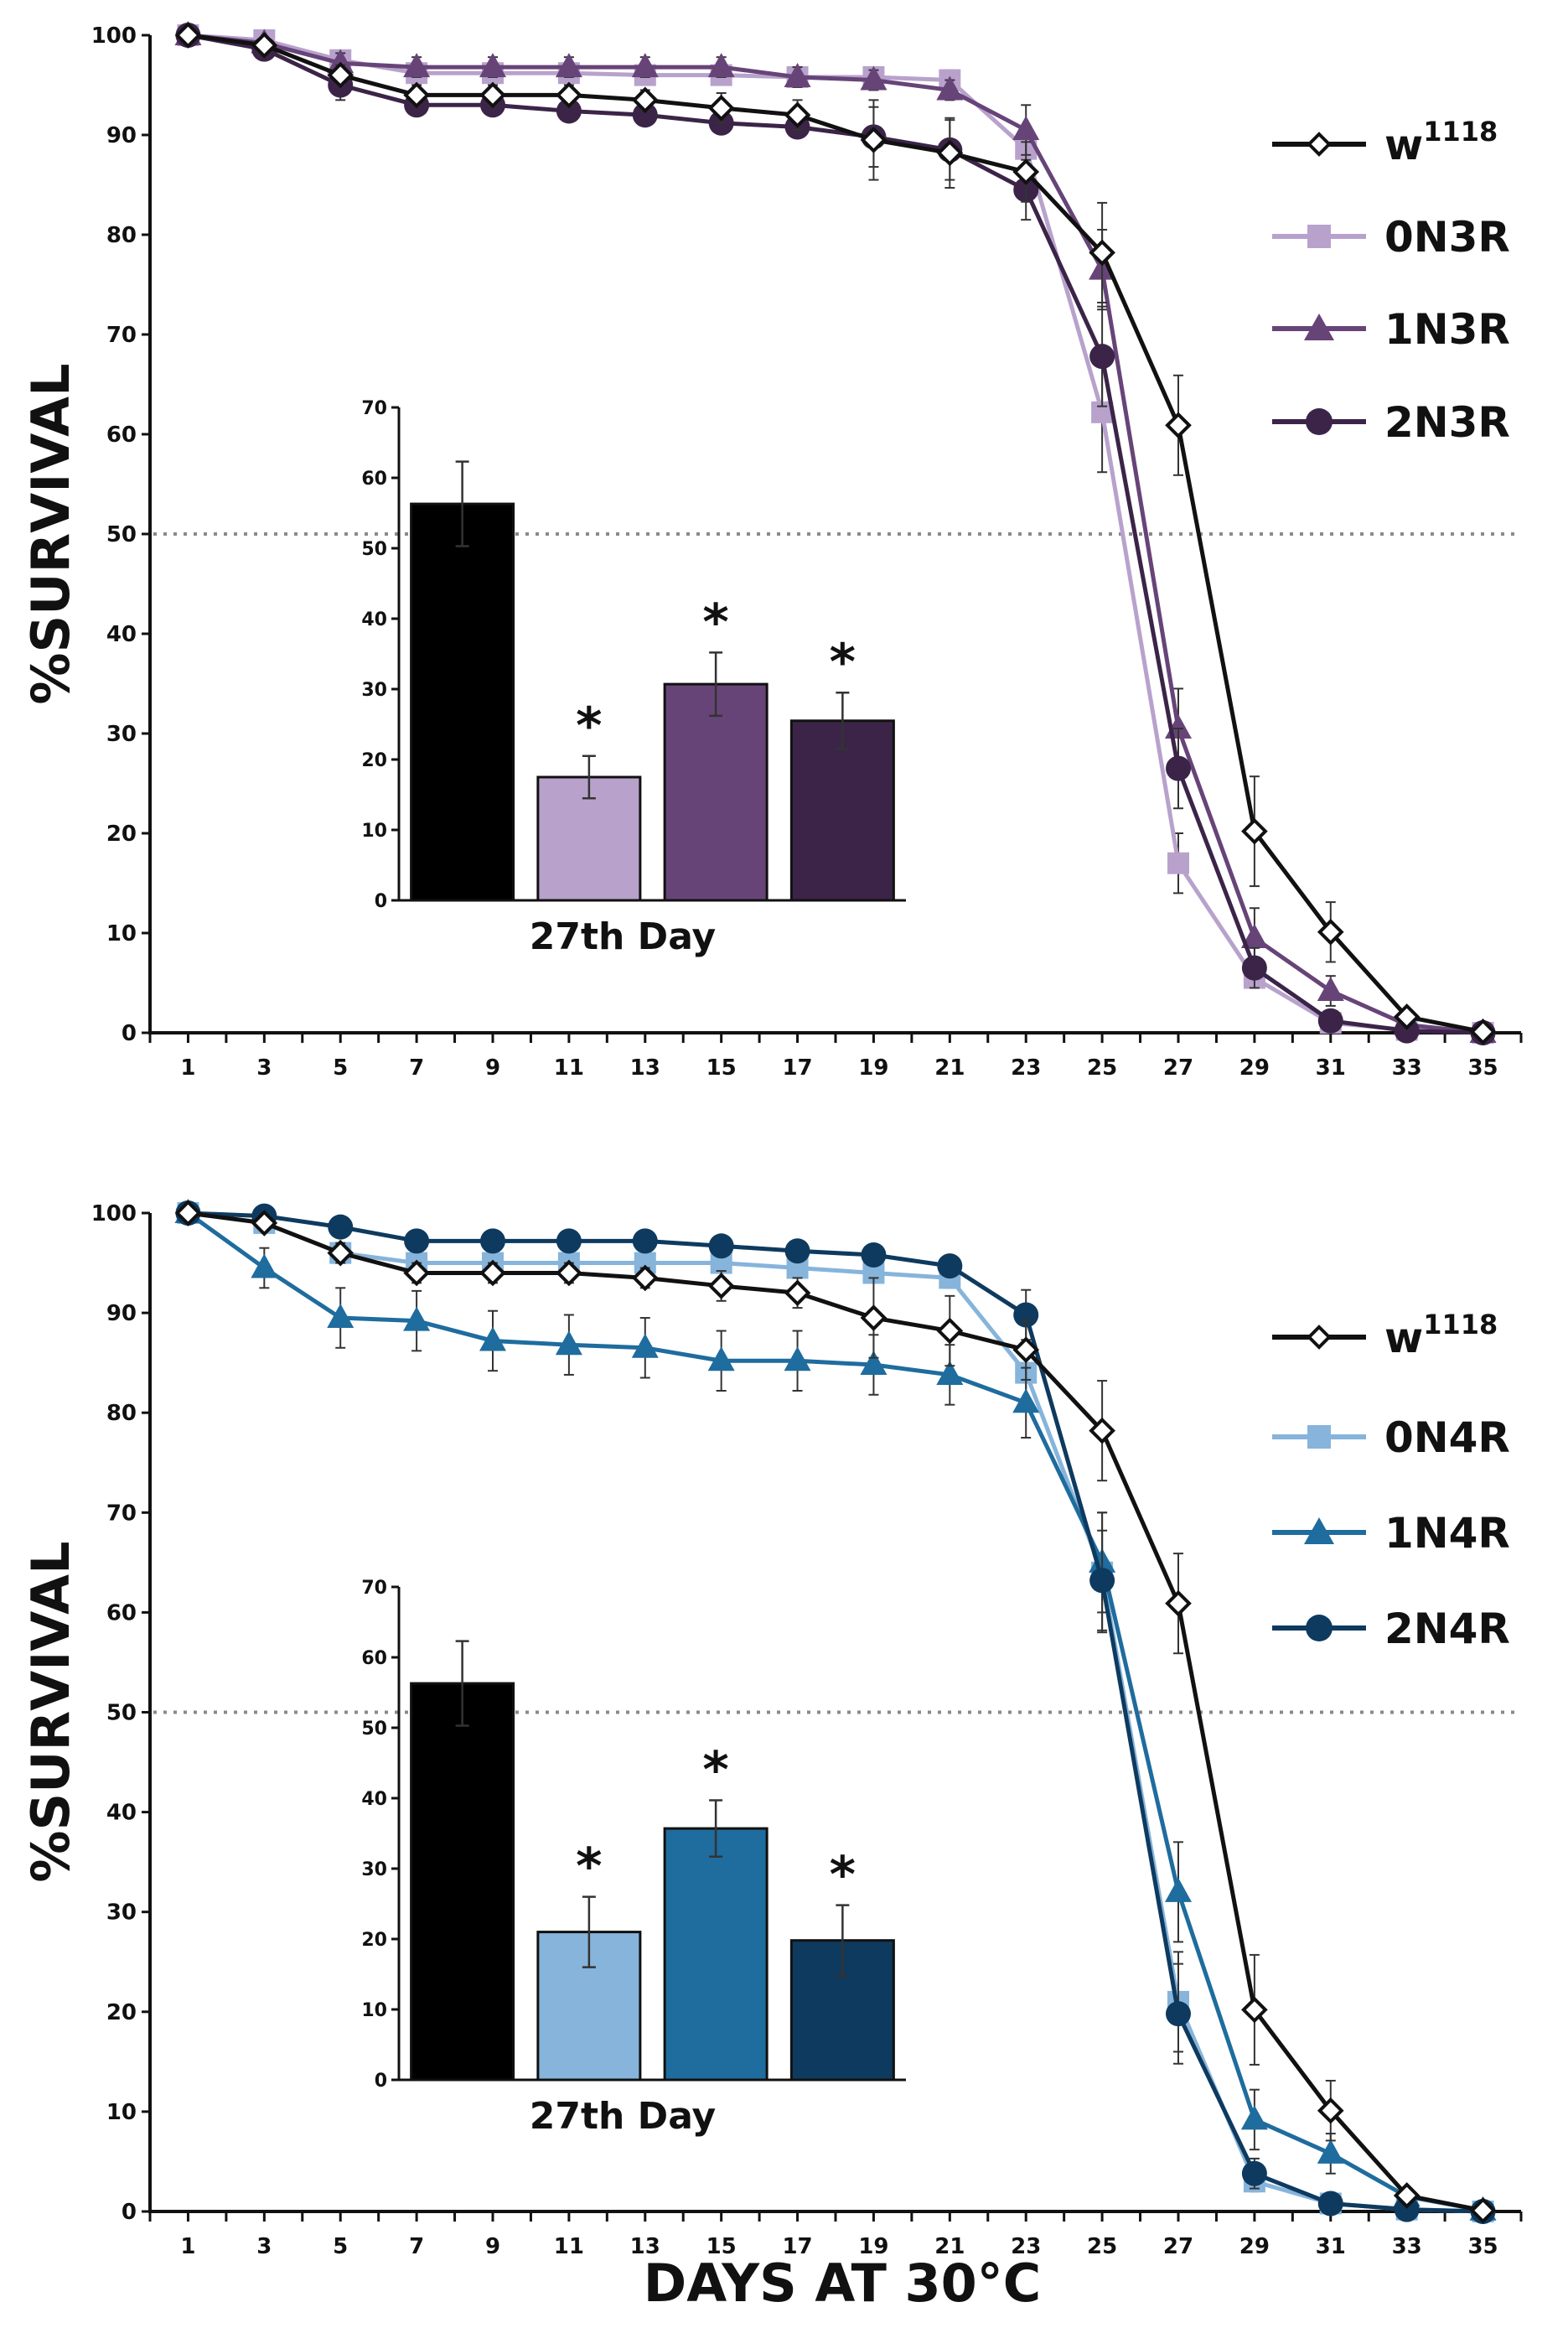  I want to click on inset-y-tick-label: 50, so click(374, 549).